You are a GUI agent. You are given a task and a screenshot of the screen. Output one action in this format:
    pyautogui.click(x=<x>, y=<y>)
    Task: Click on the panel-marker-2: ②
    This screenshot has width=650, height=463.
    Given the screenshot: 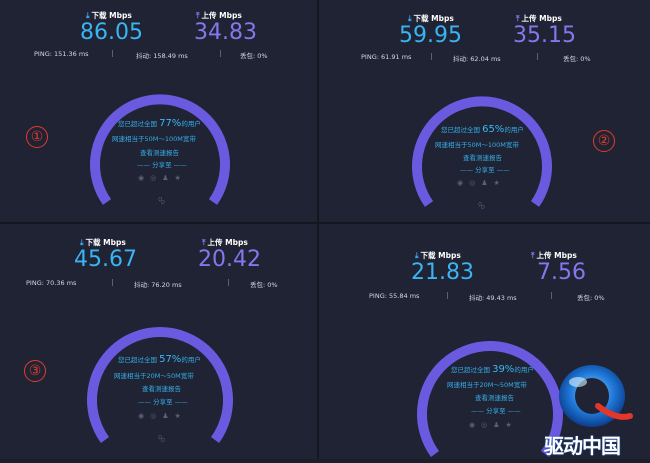 What is the action you would take?
    pyautogui.click(x=604, y=141)
    